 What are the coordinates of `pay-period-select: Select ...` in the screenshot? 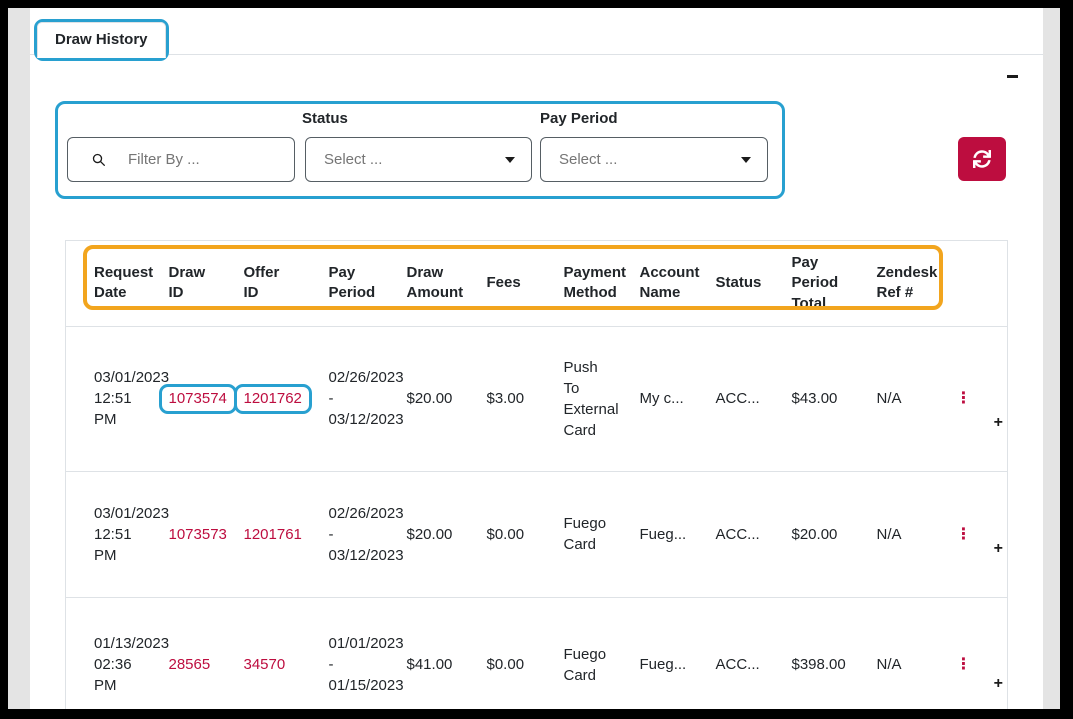 It's located at (654, 159).